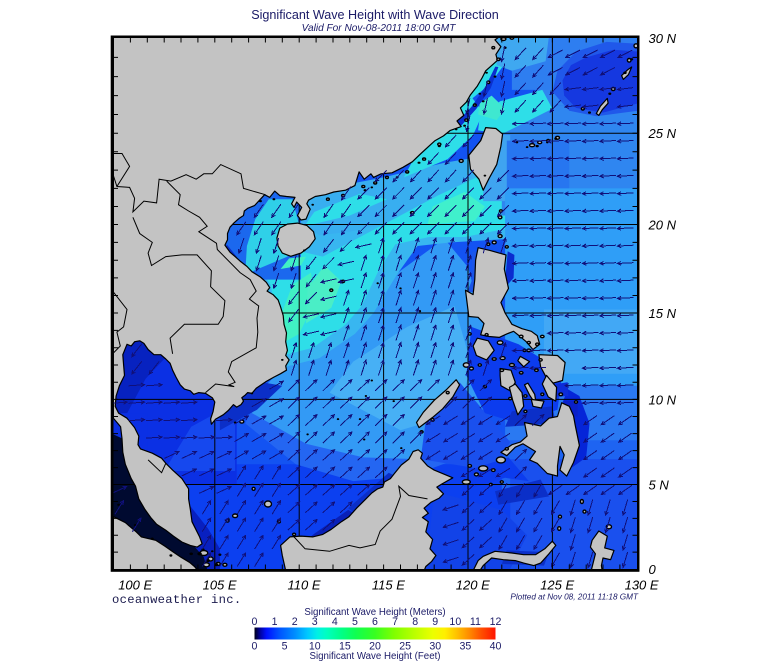  Describe the element at coordinates (557, 585) in the screenshot. I see `svg-text: 125 E` at that location.